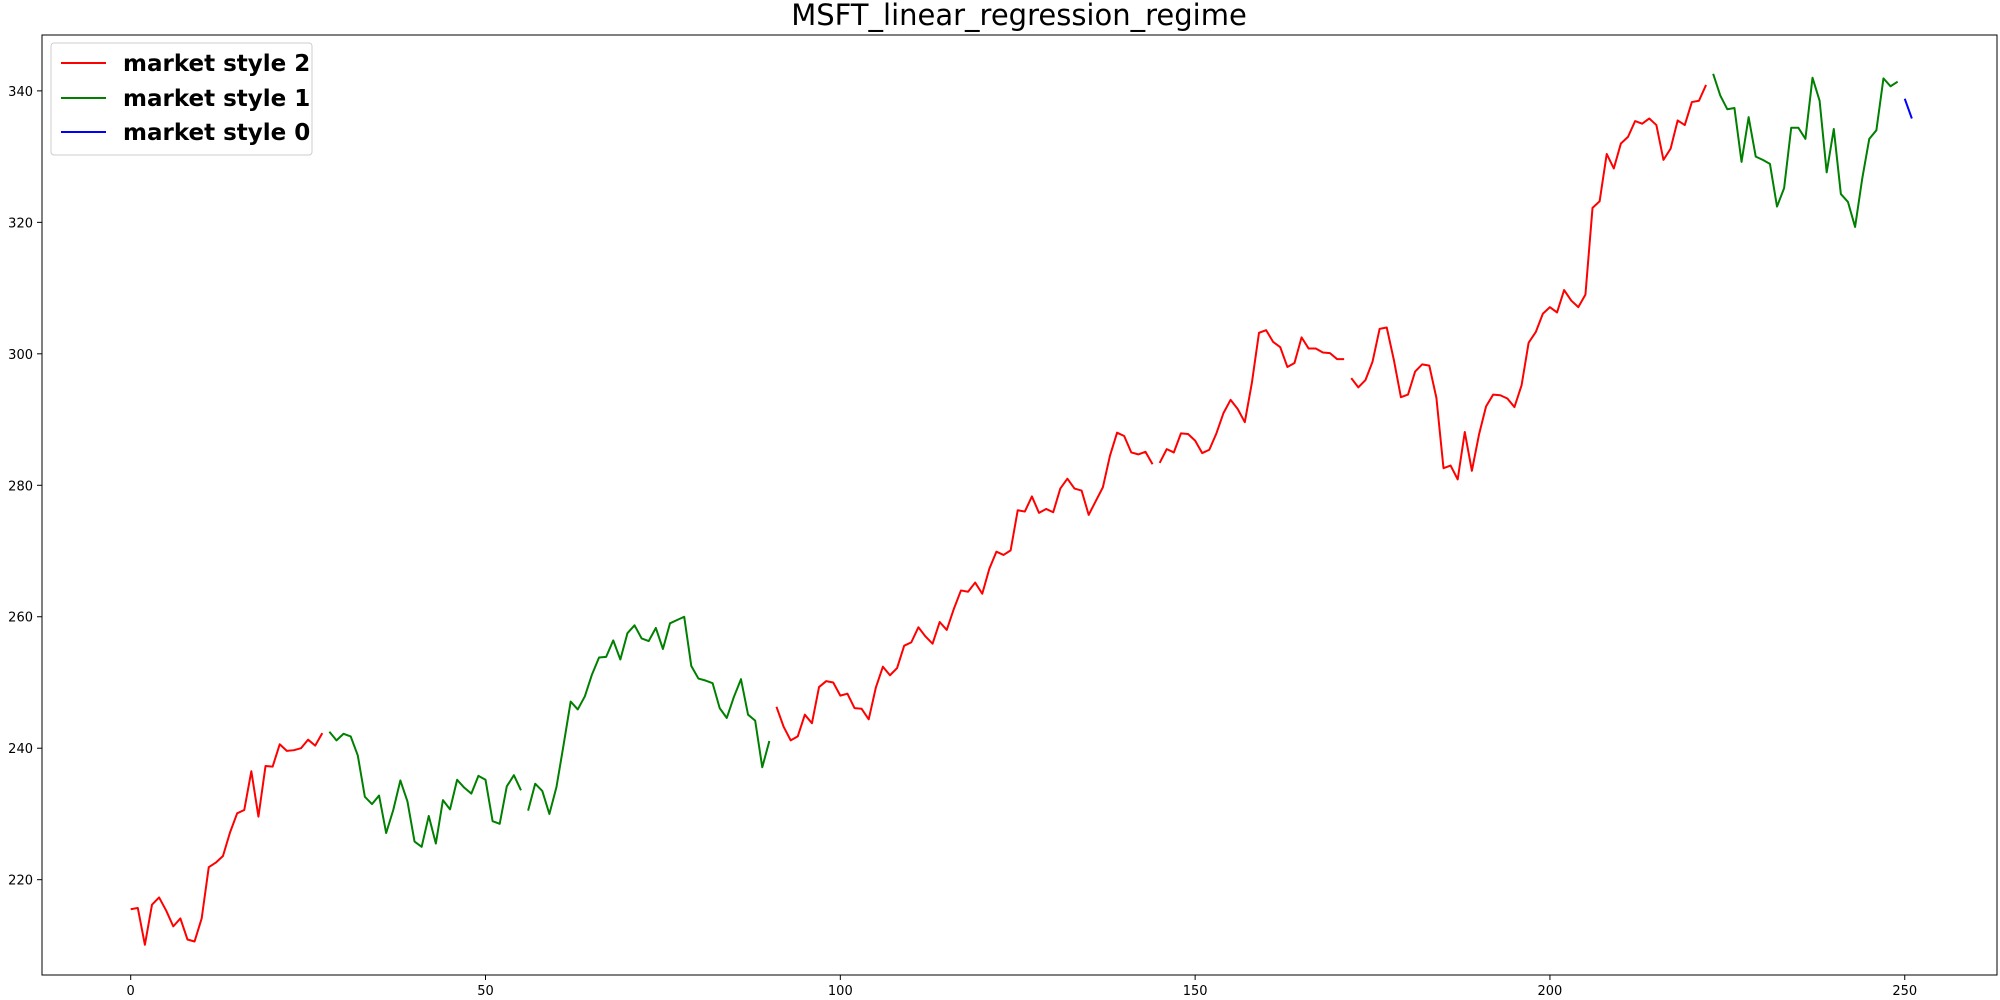  What do you see at coordinates (20, 618) in the screenshot?
I see `y-tick-label: 260` at bounding box center [20, 618].